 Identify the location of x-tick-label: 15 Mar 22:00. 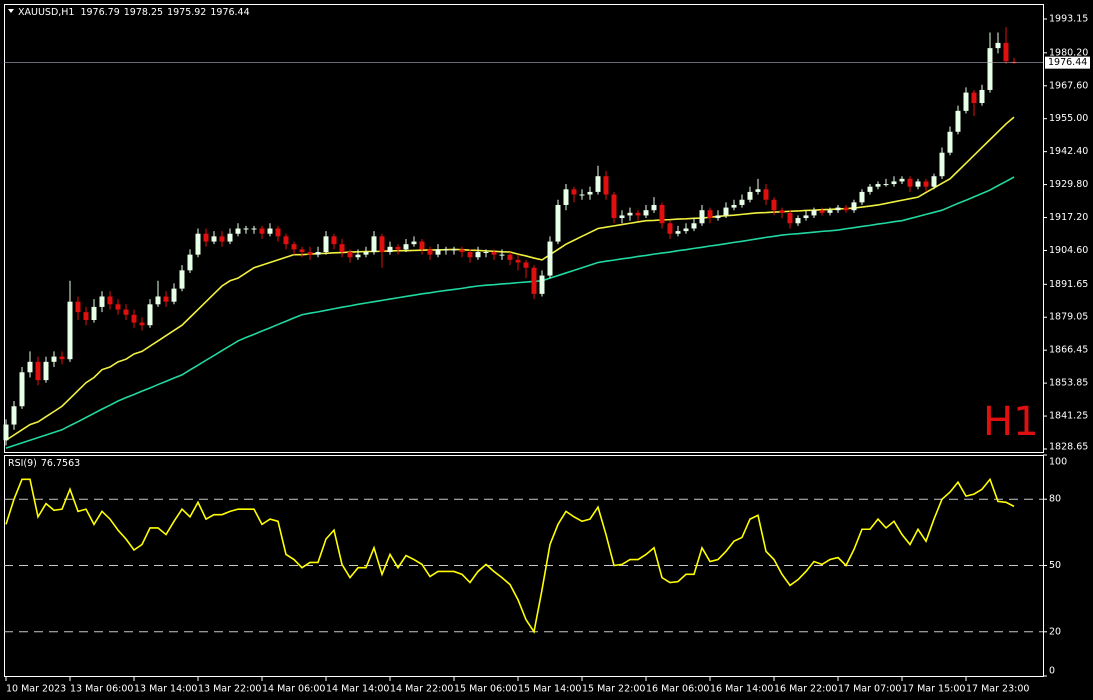
(613, 689).